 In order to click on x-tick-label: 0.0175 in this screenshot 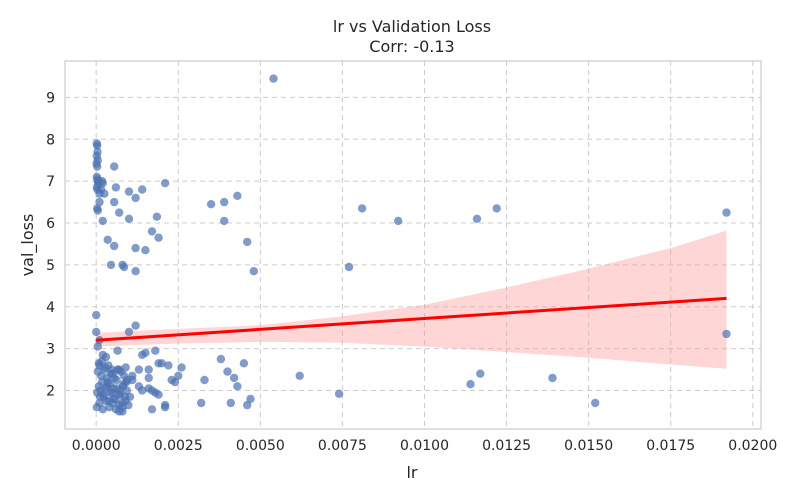, I will do `click(670, 446)`.